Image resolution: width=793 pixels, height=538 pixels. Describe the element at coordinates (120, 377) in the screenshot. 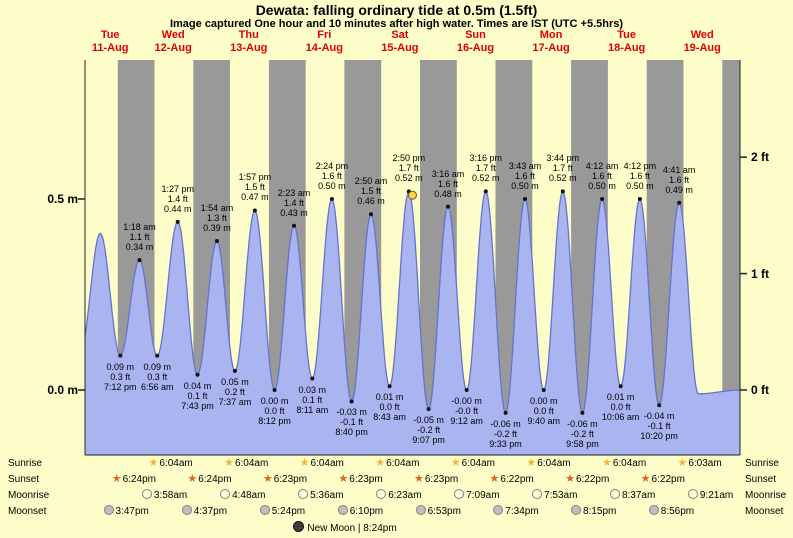

I see `tide-extreme-label: 0.09 m 0.3 ft 7:12 pm` at that location.